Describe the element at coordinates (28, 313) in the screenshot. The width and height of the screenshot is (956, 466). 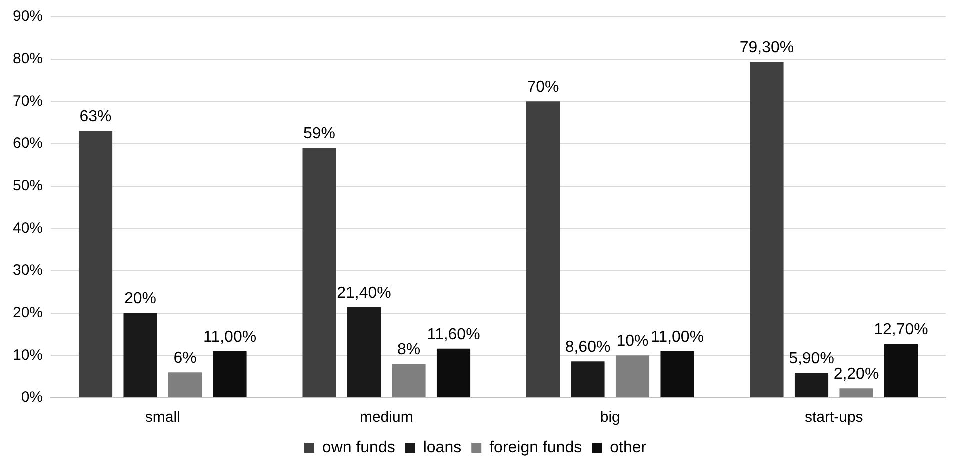
I see `y-tick-label: 20%` at that location.